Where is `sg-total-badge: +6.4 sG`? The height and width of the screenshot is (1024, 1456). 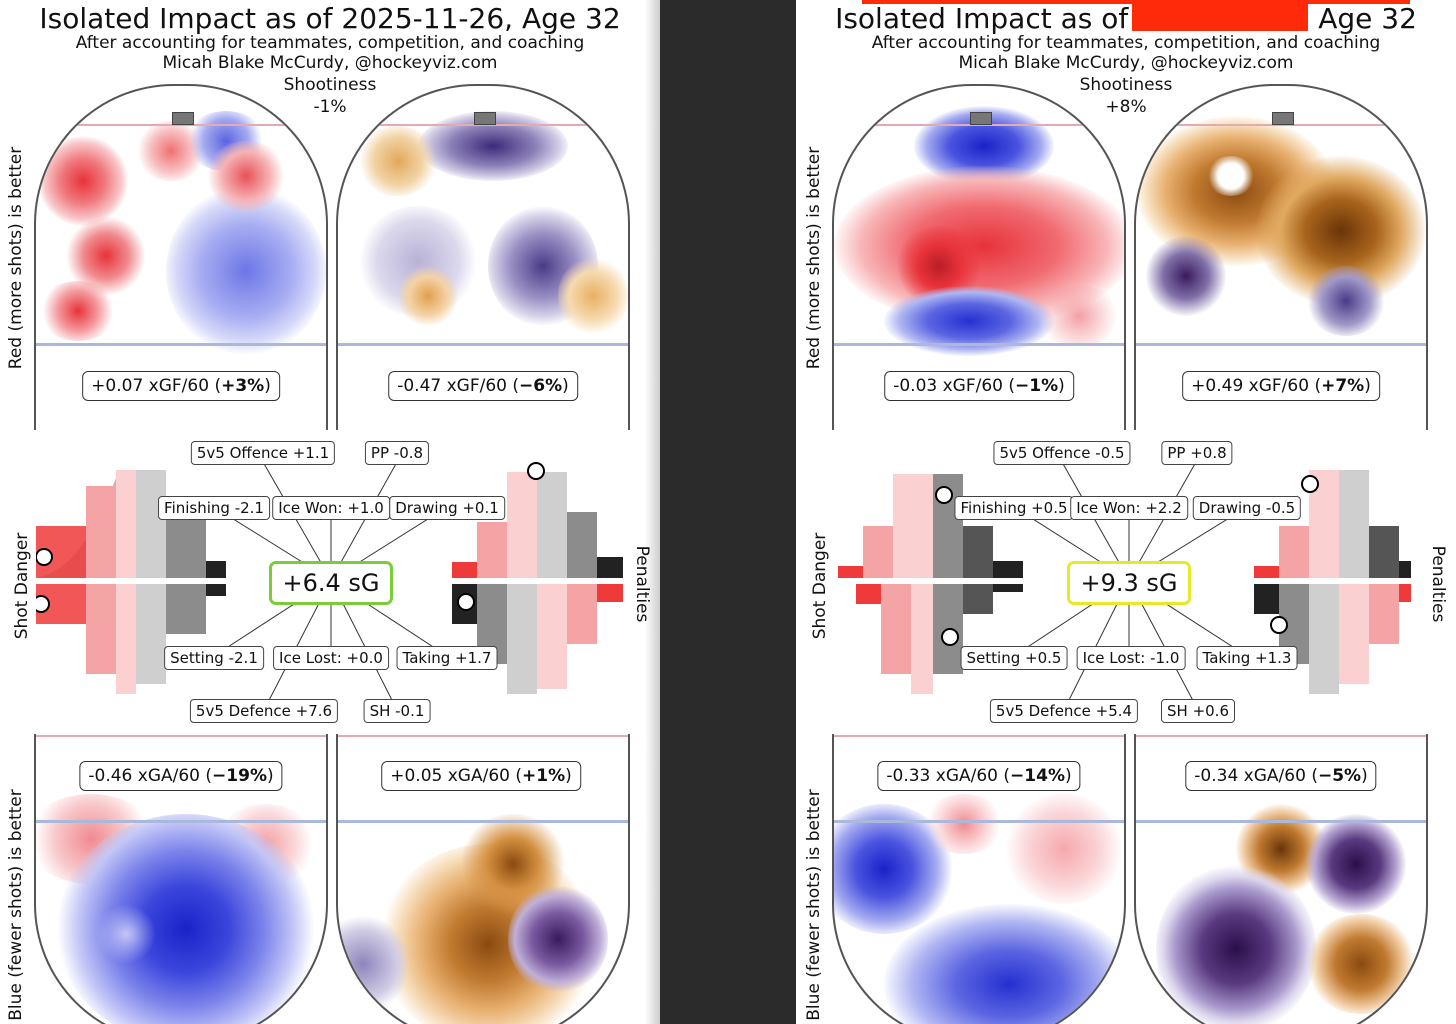 sg-total-badge: +6.4 sG is located at coordinates (331, 583).